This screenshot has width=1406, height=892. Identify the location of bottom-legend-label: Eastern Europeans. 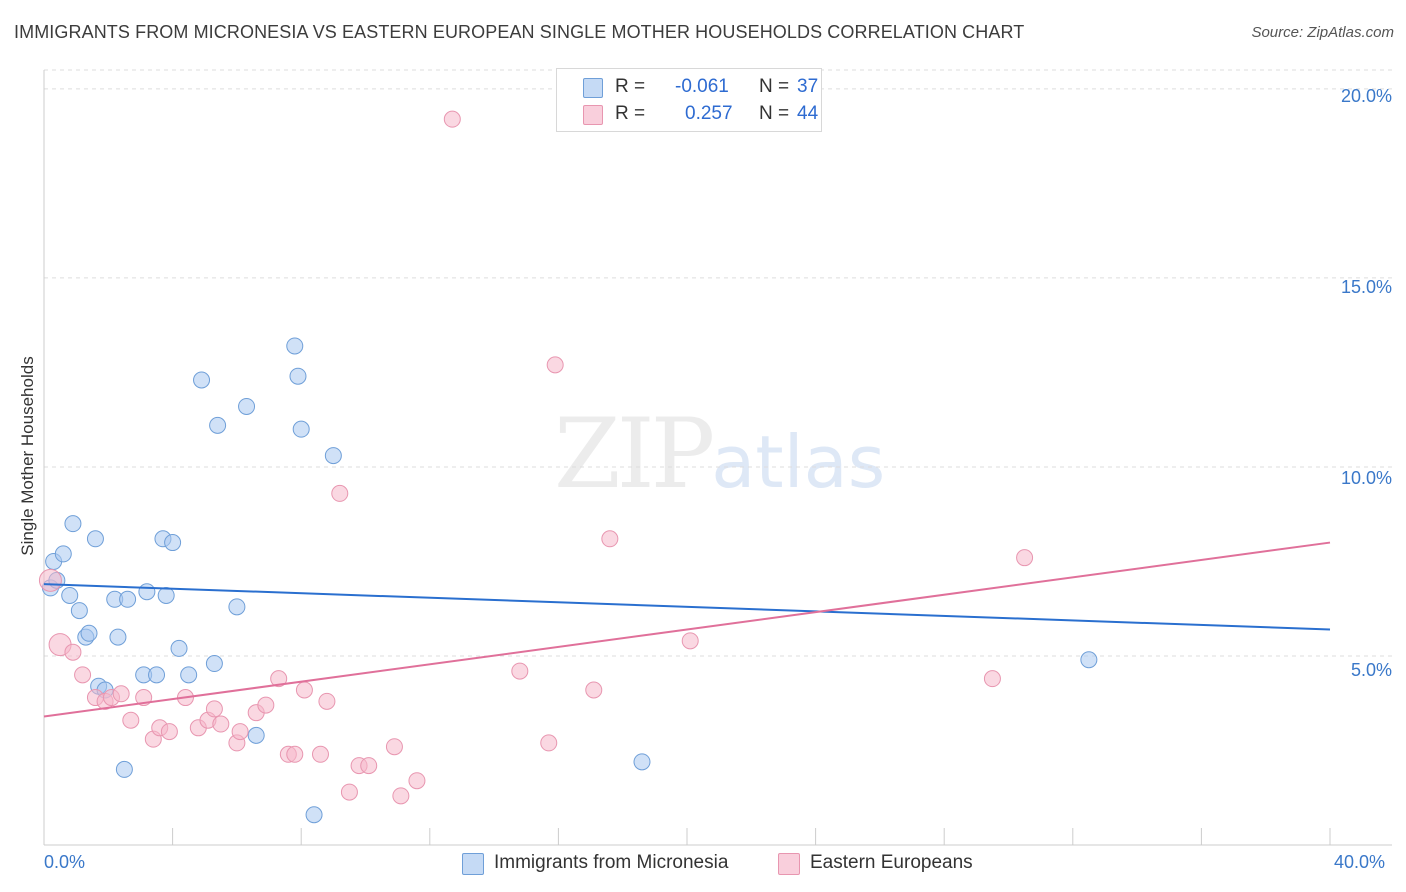
(891, 862).